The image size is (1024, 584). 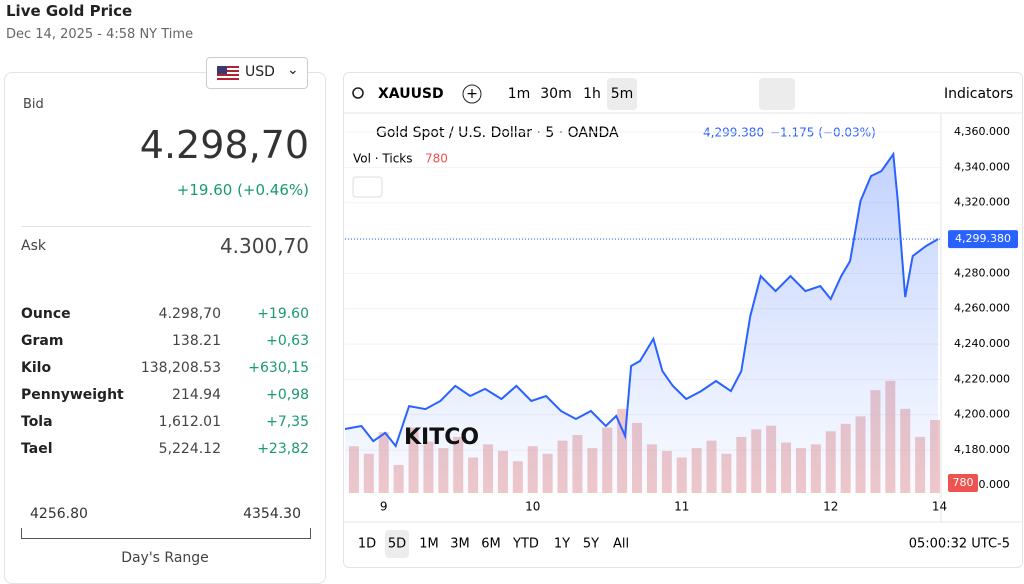 What do you see at coordinates (777, 94) in the screenshot?
I see `chart-type` at bounding box center [777, 94].